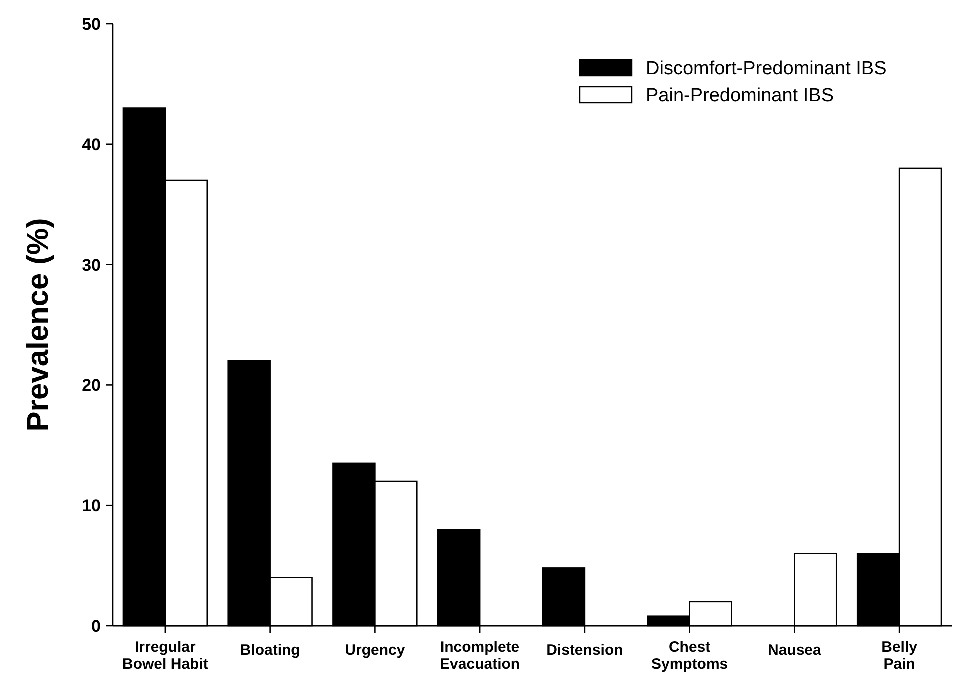 The image size is (968, 682). Describe the element at coordinates (375, 650) in the screenshot. I see `x-tick-label: Urgency` at that location.